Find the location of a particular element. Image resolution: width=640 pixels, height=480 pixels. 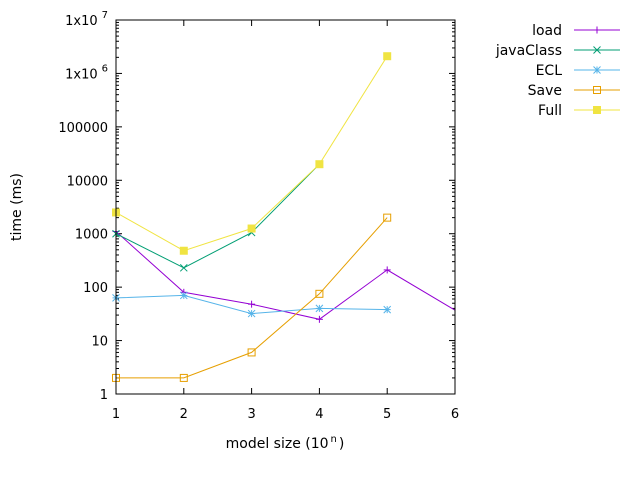

series-javaClass is located at coordinates (218, 216).